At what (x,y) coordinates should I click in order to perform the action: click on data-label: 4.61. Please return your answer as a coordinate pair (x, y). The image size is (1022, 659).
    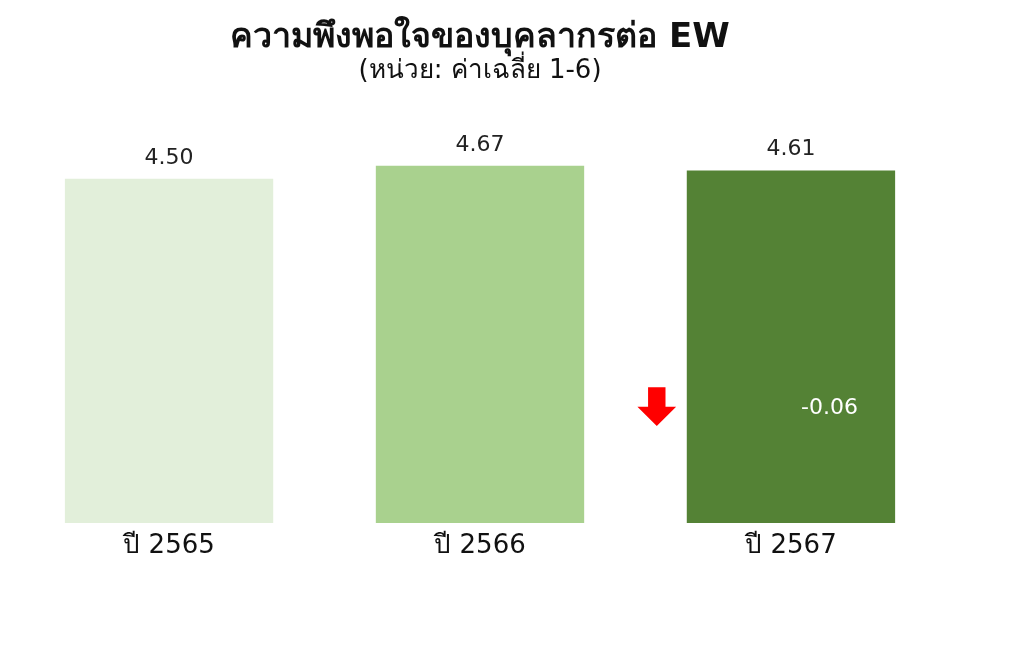
    Looking at the image, I should click on (791, 148).